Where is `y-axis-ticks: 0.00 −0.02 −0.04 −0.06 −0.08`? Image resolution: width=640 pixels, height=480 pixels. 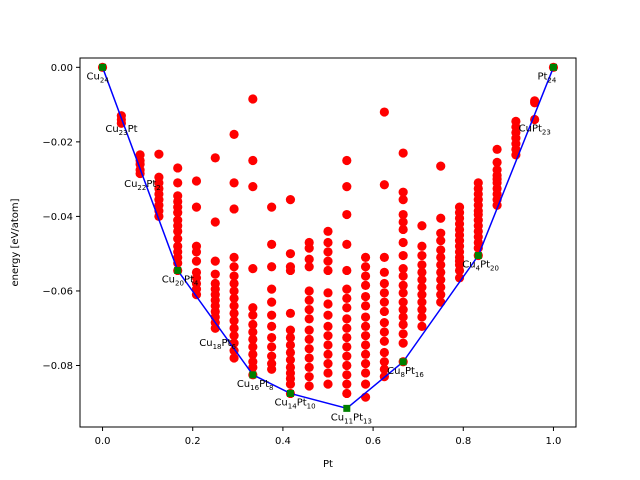
y-axis-ticks: 0.00 −0.02 −0.04 −0.06 −0.08 is located at coordinates (61, 217).